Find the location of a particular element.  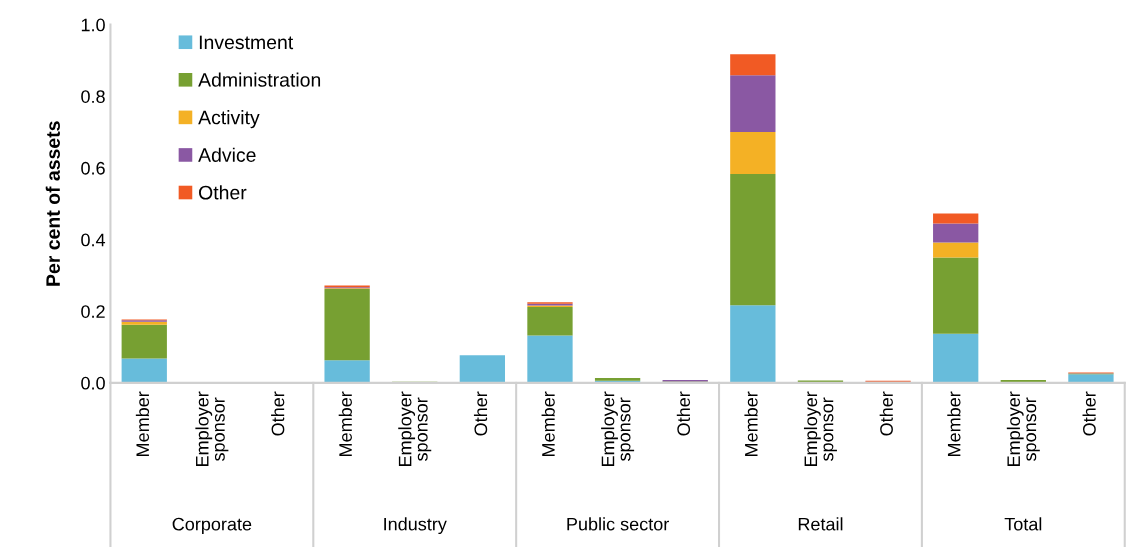

legend-label: Activity is located at coordinates (229, 119).